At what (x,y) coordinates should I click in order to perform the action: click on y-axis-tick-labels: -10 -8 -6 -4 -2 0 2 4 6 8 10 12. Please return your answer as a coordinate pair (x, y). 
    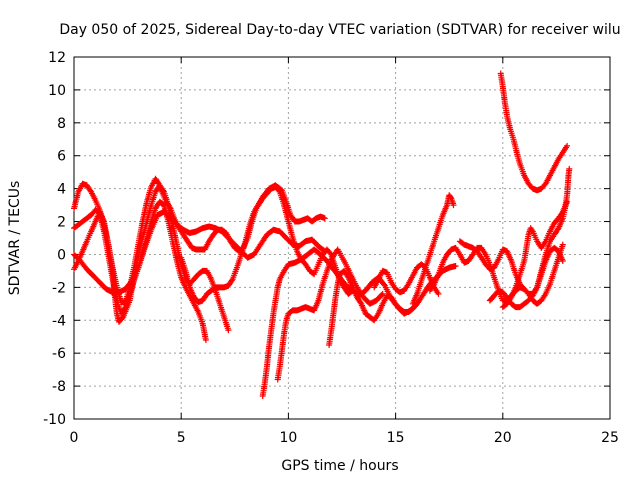
    Looking at the image, I should click on (54, 239).